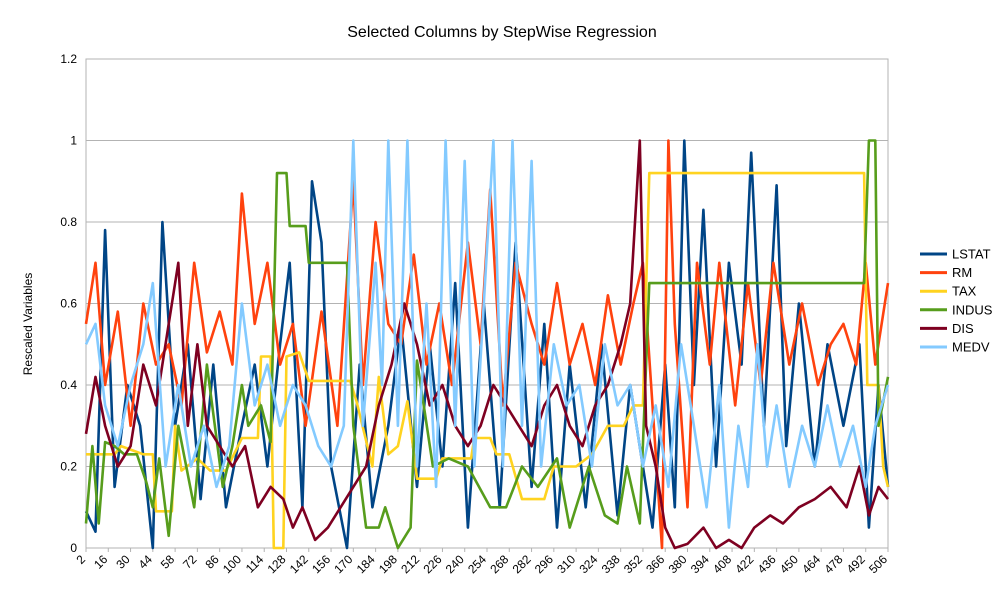 The height and width of the screenshot is (608, 1005). Describe the element at coordinates (477, 564) in the screenshot. I see `x-tick-label: 254` at that location.